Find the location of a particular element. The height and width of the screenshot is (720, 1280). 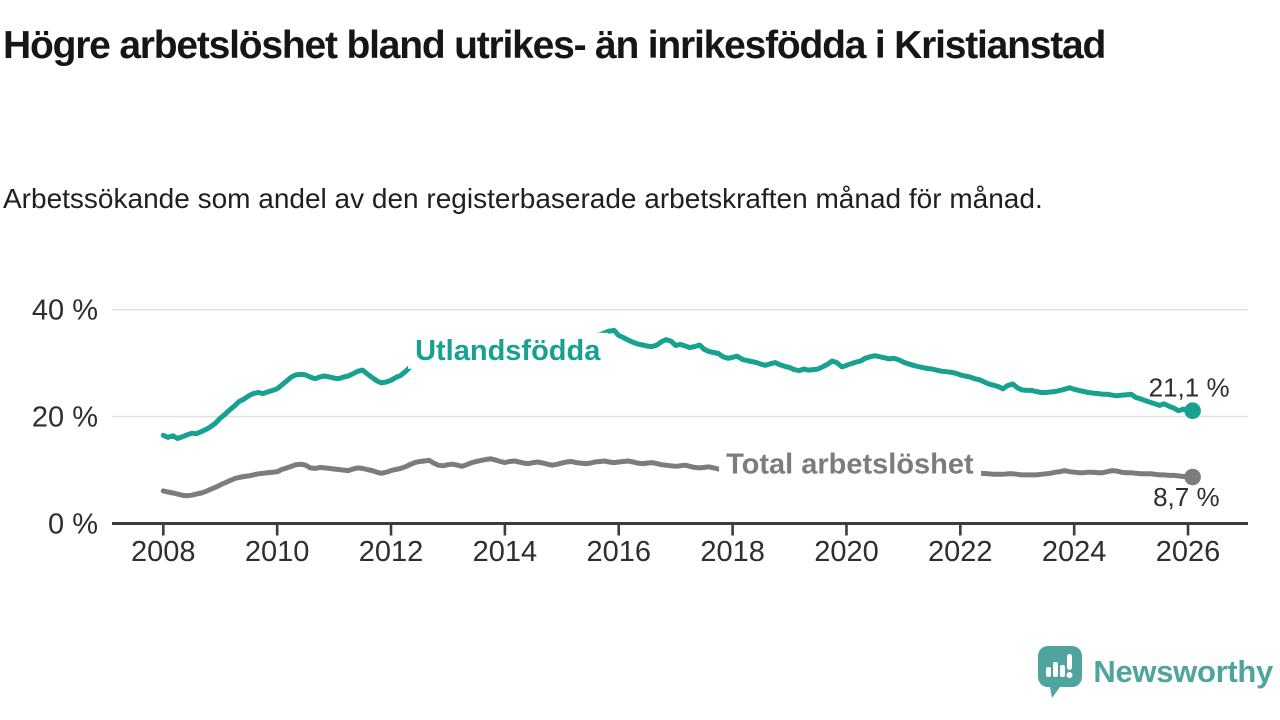

newsworthy-icon is located at coordinates (1060, 672).